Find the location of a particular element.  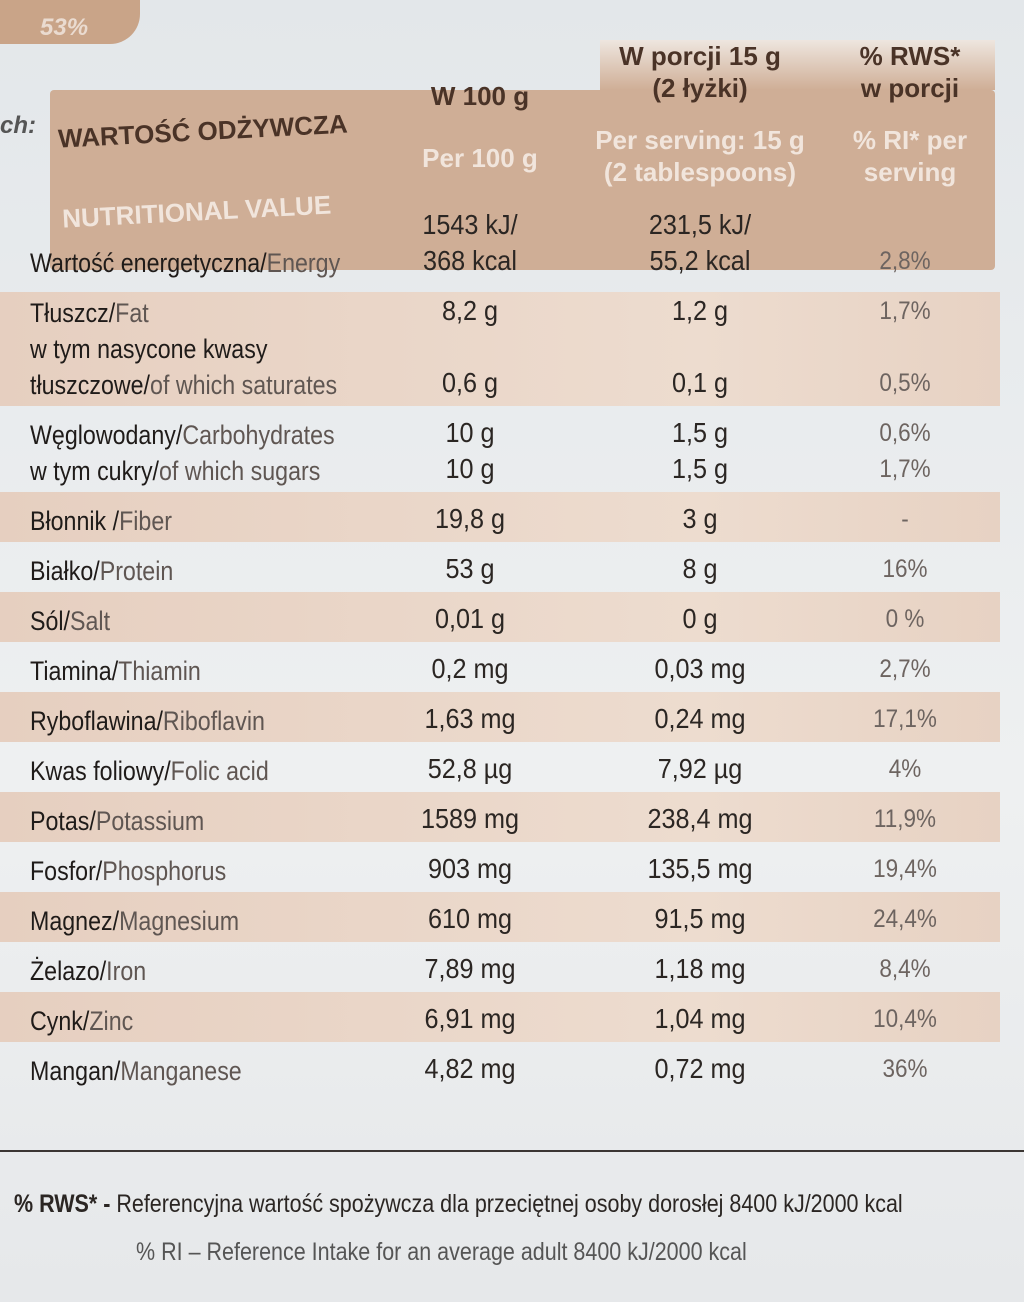

value-per-serving-line: 1,5 g is located at coordinates (700, 432).